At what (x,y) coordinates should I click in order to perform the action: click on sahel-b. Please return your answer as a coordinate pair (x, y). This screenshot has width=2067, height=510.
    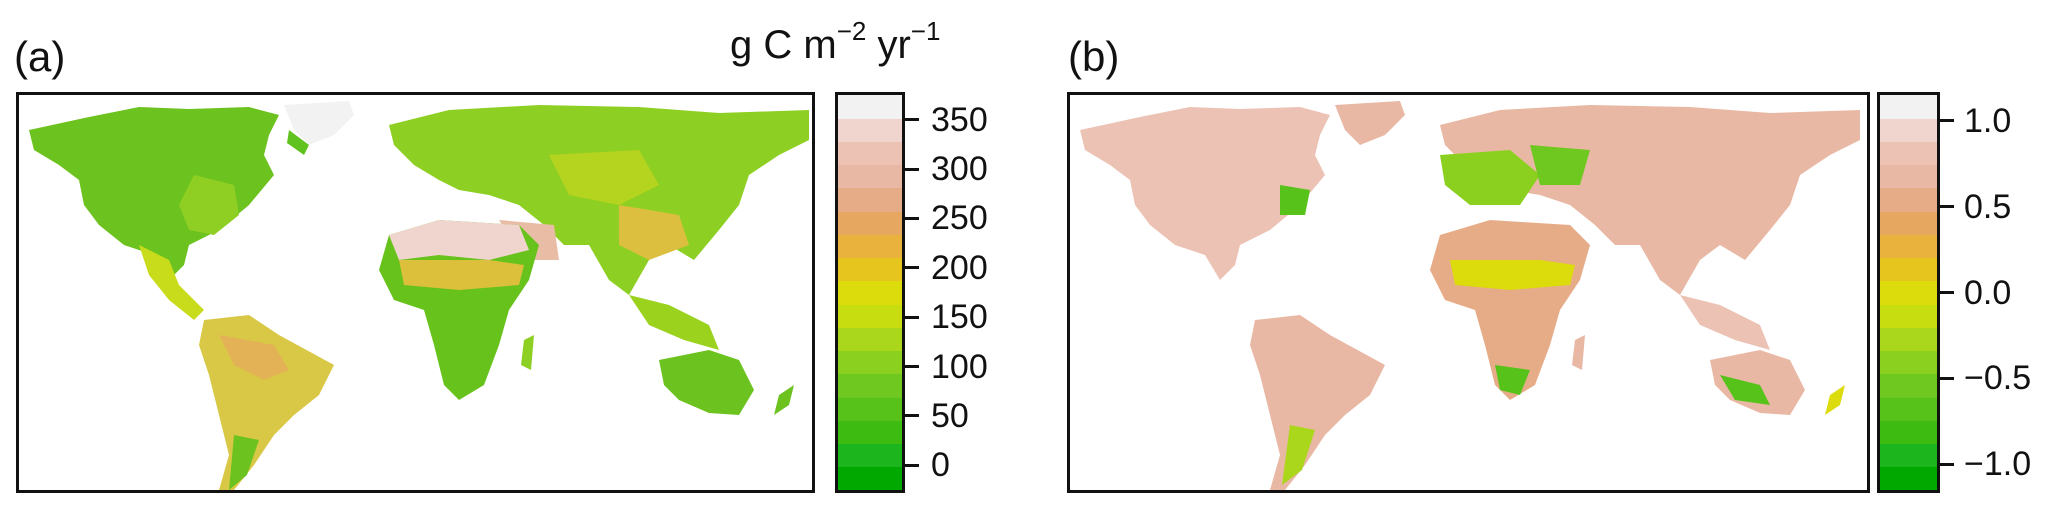
    Looking at the image, I should click on (1512, 275).